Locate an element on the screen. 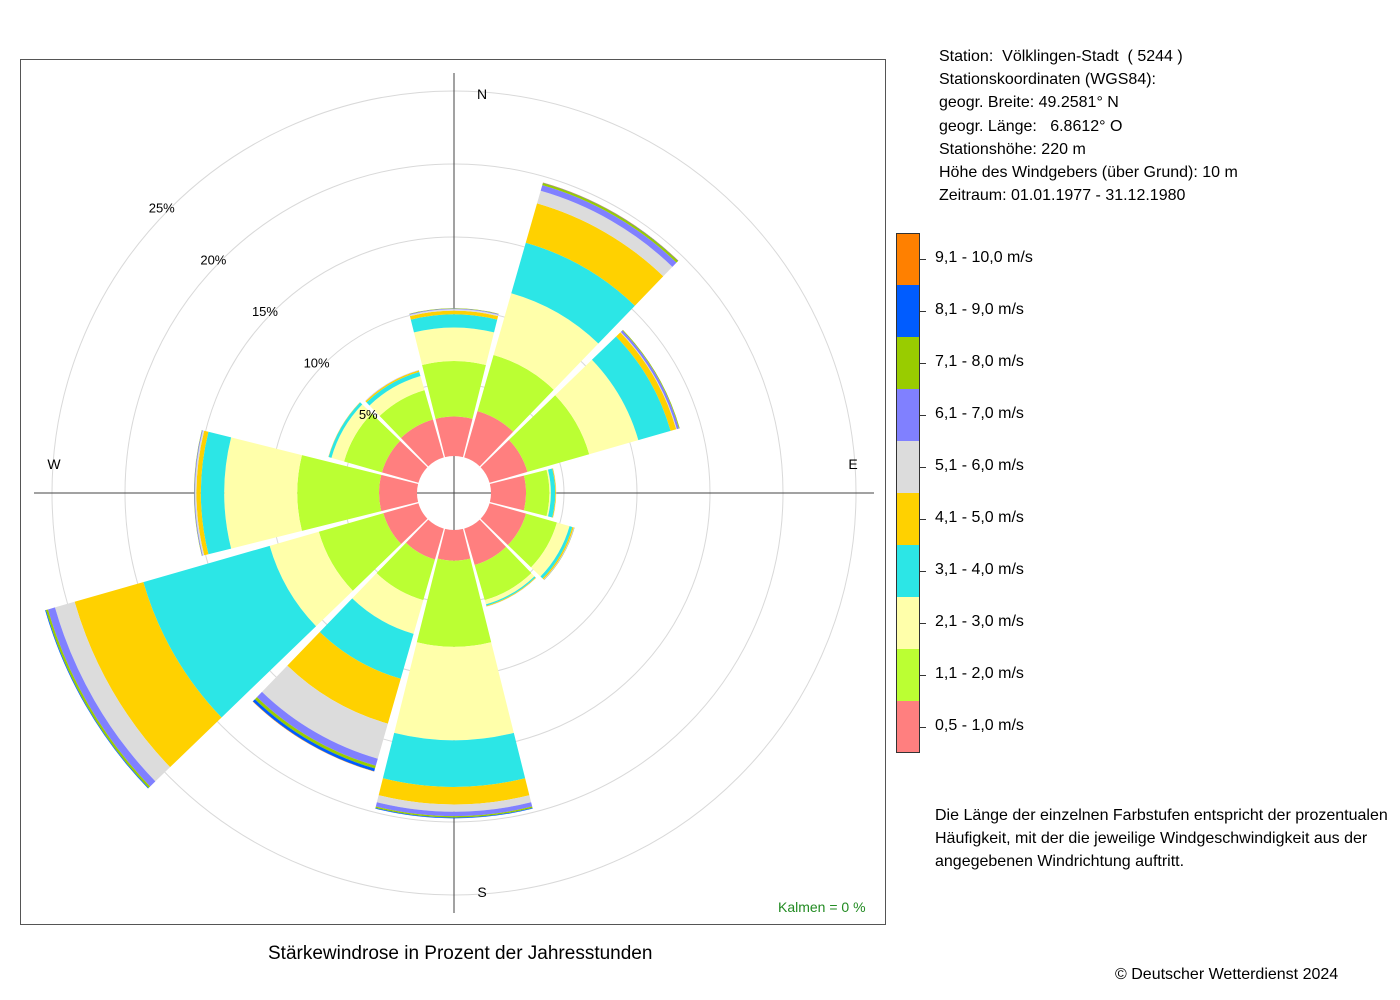 The image size is (1400, 1000). longitude: geogr. Länge: 6.8612° O is located at coordinates (1031, 126).